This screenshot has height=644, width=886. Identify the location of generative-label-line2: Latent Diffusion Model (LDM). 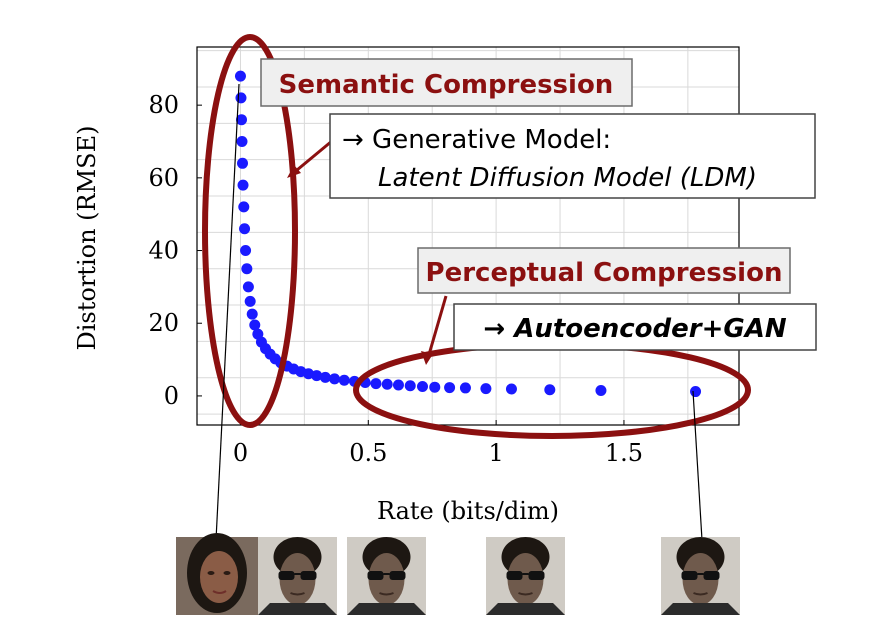
(567, 178).